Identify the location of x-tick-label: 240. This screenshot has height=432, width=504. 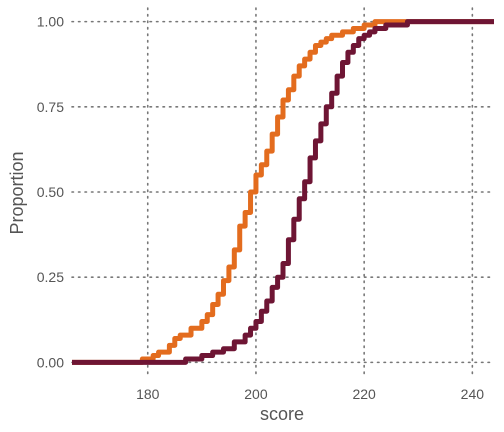
(473, 394).